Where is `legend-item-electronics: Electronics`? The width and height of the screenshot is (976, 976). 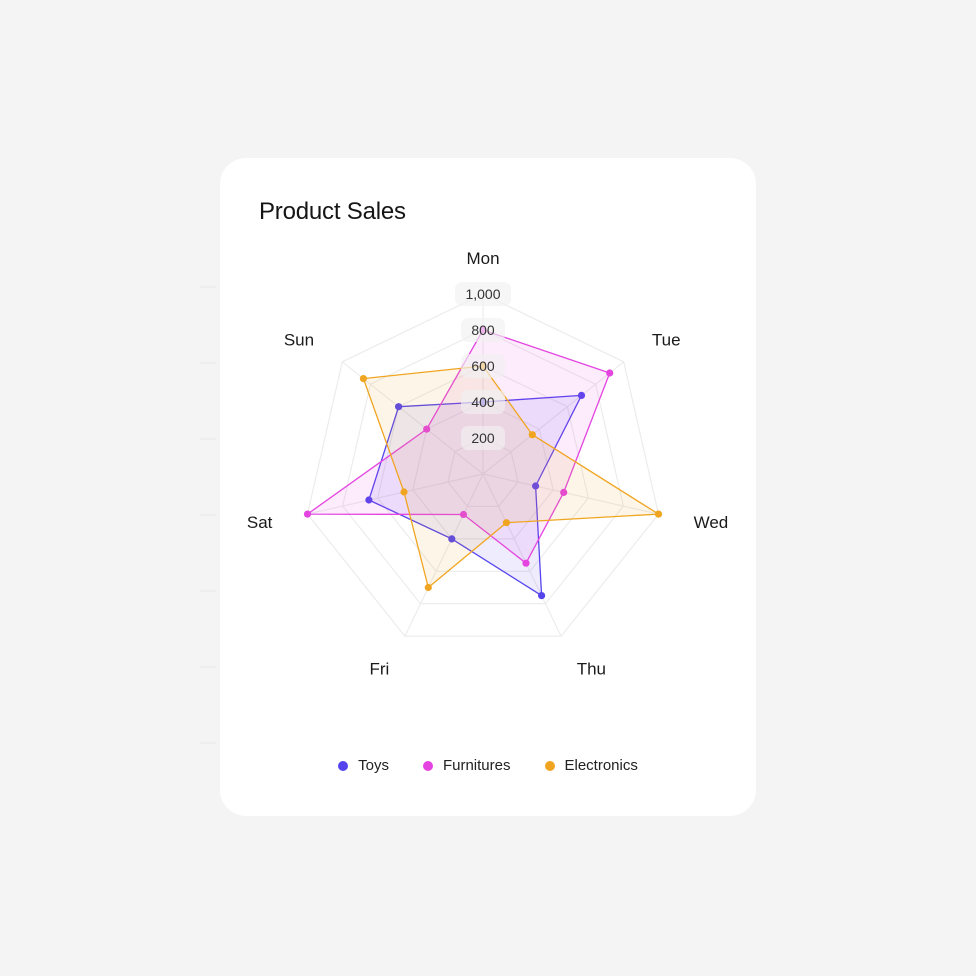
legend-item-electronics: Electronics is located at coordinates (591, 765).